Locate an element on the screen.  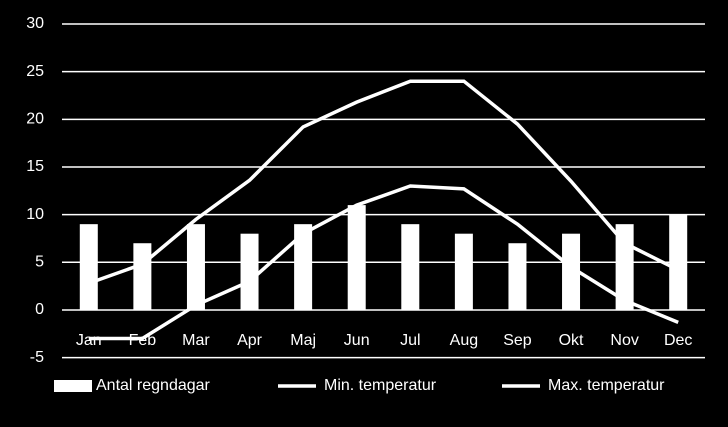
x-tick-label: Feb is located at coordinates (143, 340).